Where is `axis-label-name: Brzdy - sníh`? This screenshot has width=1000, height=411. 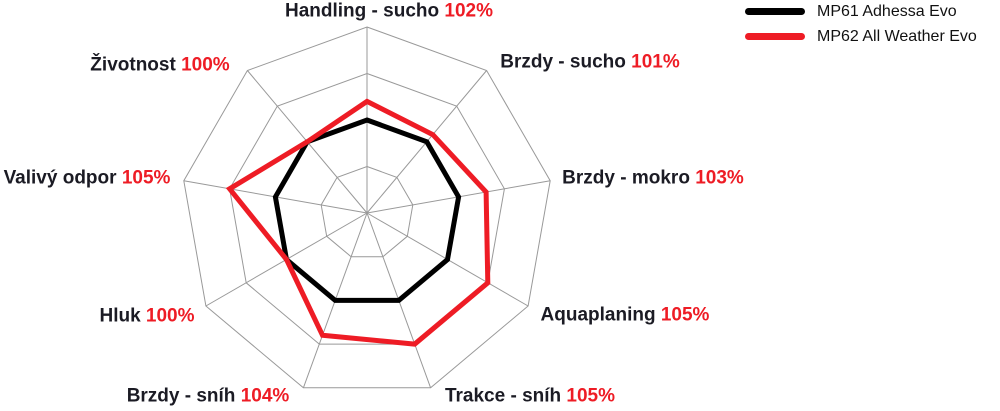
axis-label-name: Brzdy - sníh is located at coordinates (183, 396).